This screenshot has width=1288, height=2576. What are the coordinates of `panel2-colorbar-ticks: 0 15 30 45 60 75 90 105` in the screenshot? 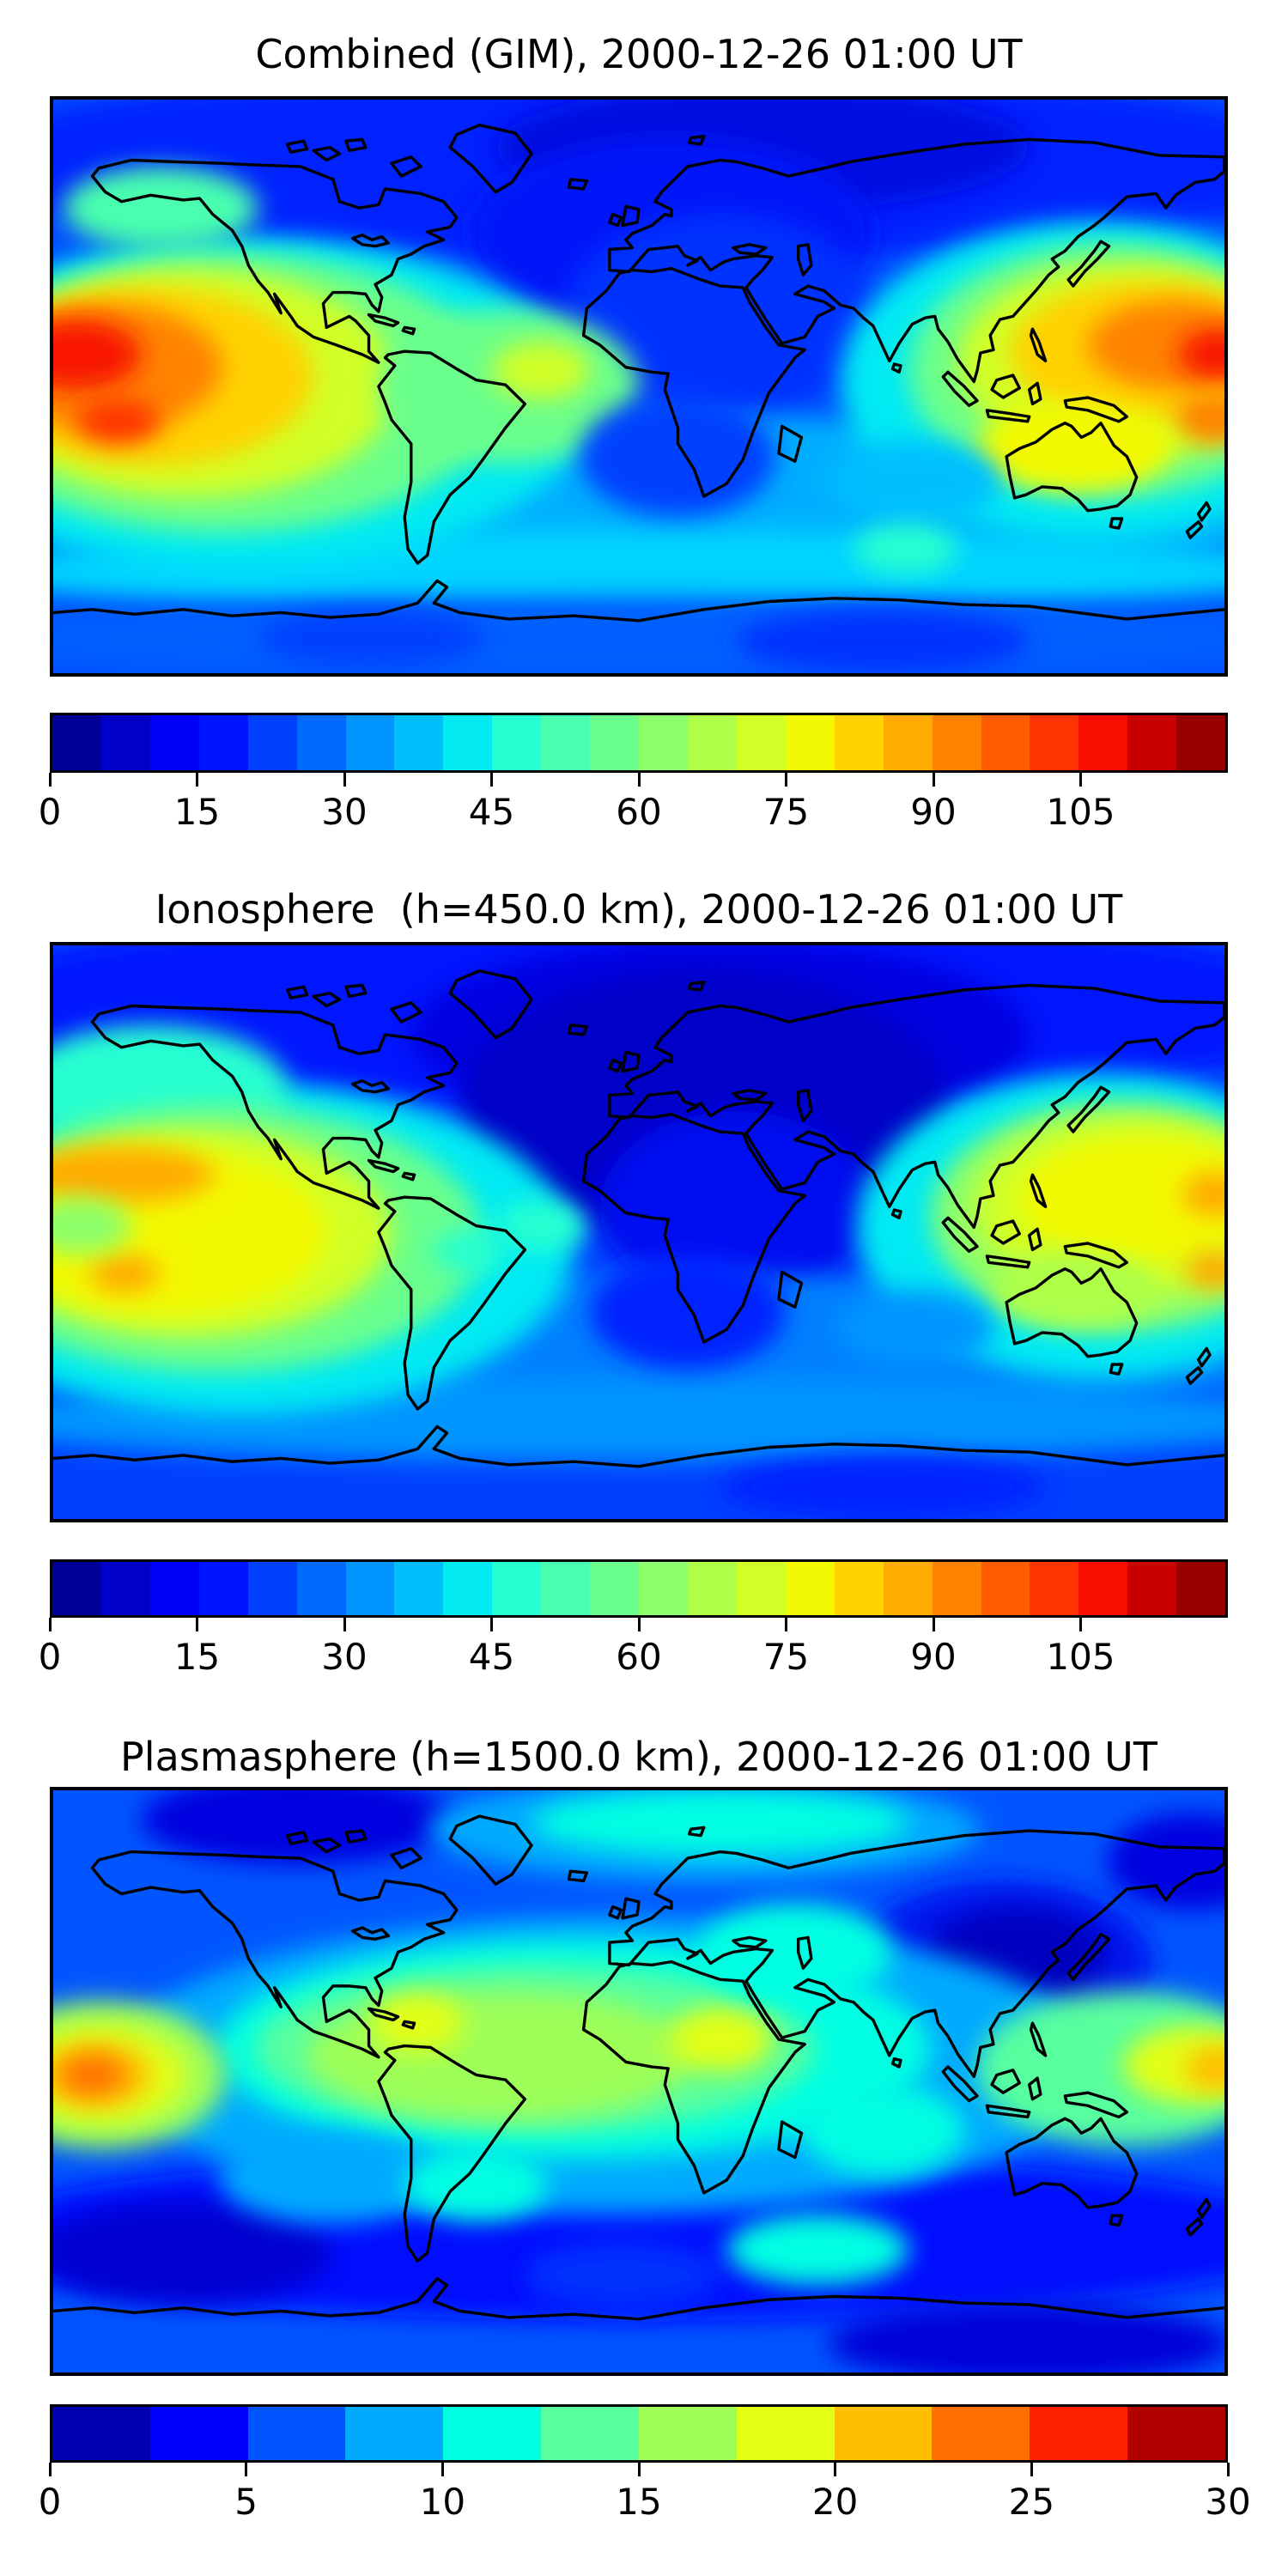 It's located at (633, 1656).